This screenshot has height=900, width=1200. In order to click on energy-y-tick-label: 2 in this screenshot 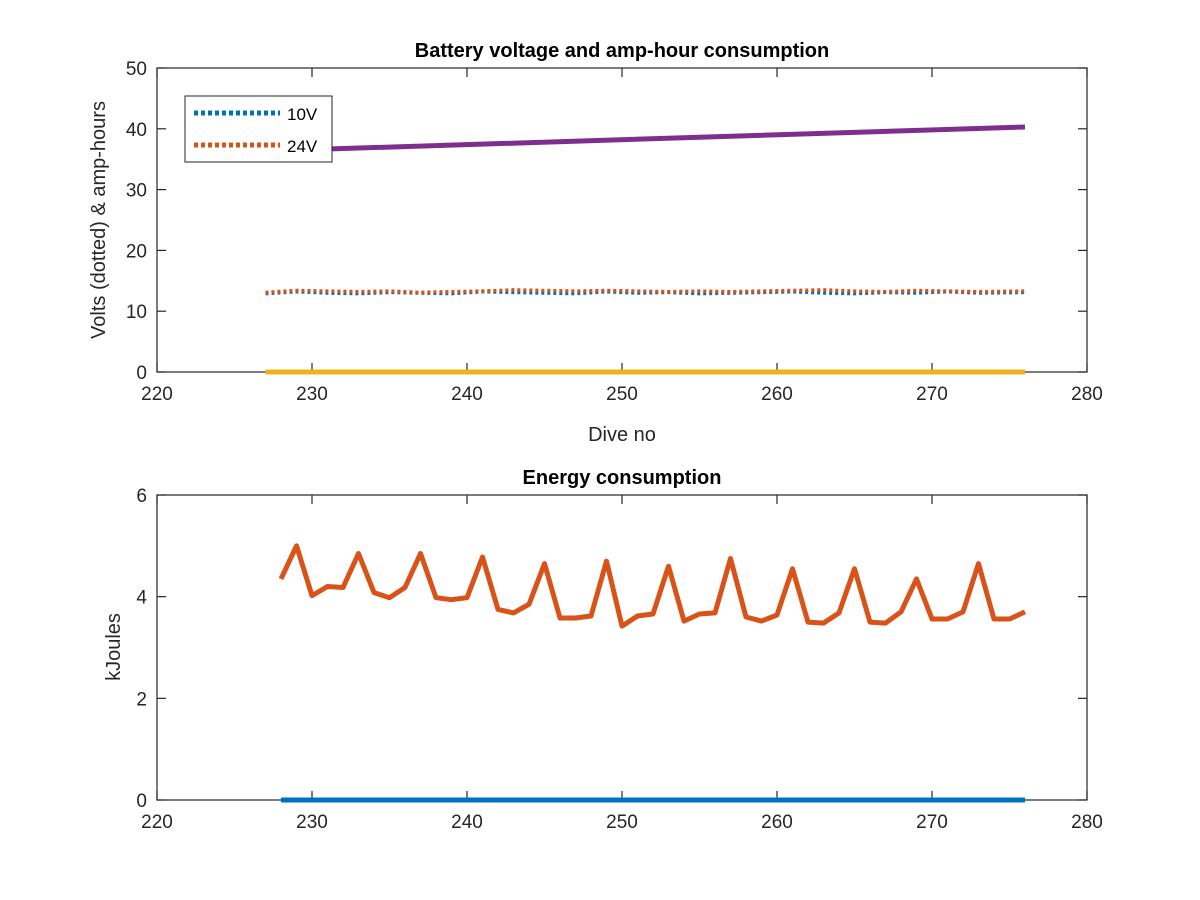, I will do `click(141, 699)`.